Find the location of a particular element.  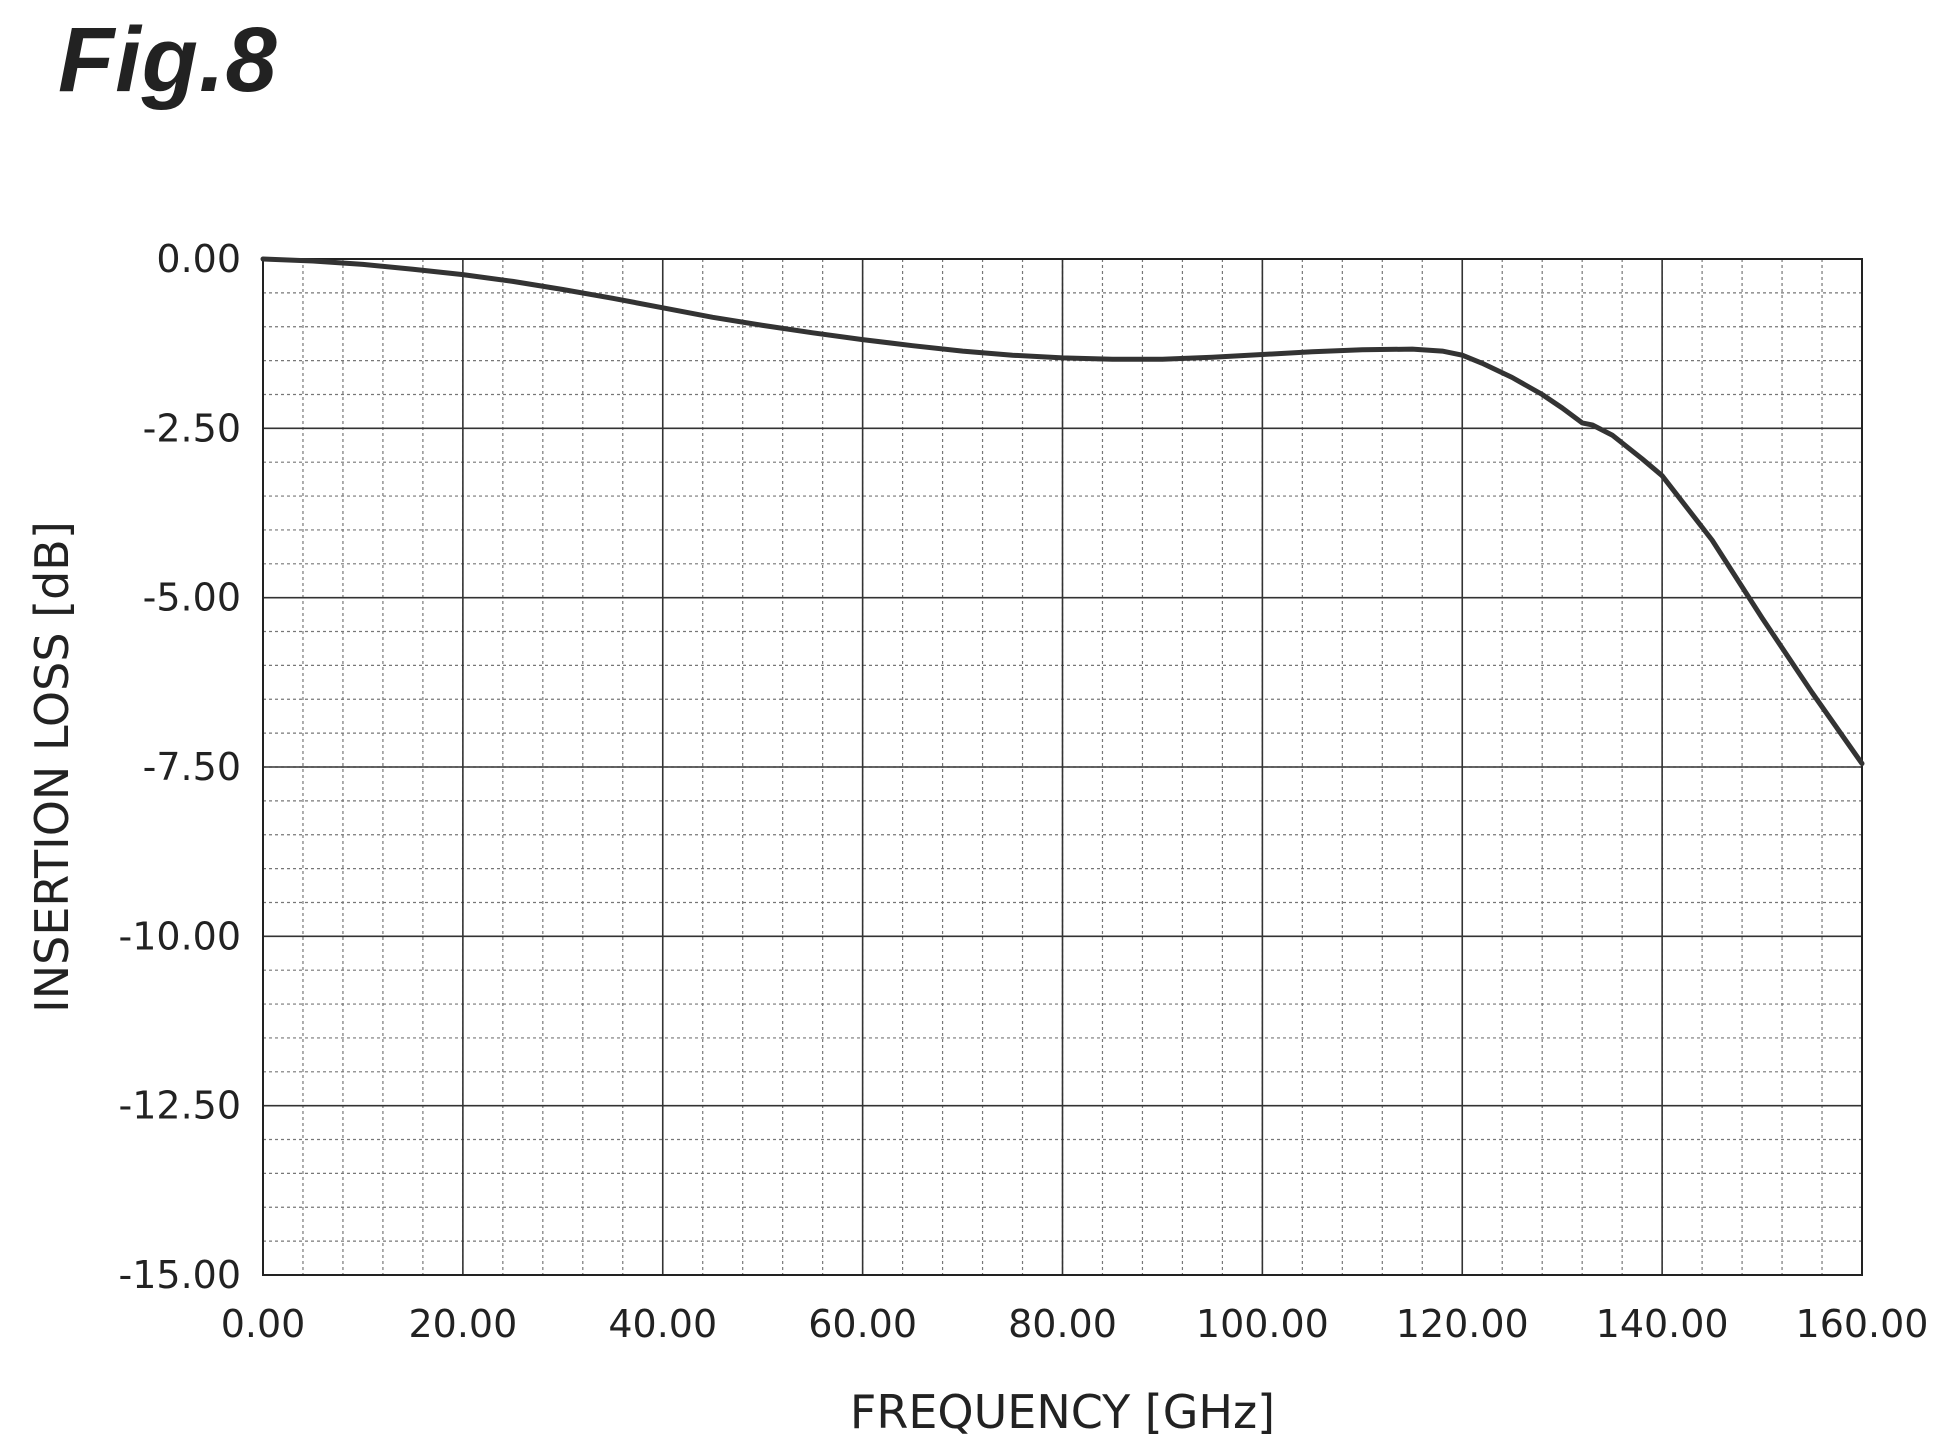

y-tick-label: -15.00 is located at coordinates (180, 1275).